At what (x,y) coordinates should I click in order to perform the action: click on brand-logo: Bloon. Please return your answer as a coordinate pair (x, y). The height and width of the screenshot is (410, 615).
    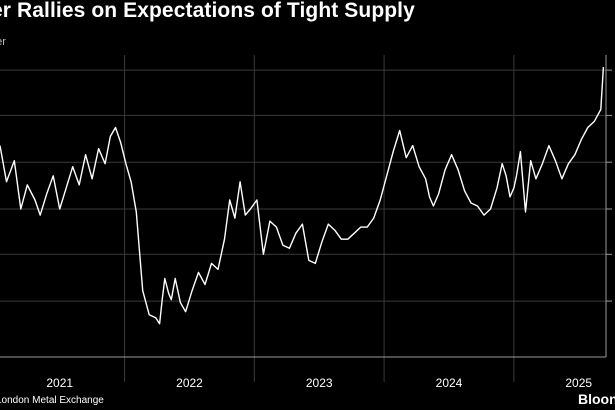
    Looking at the image, I should click on (596, 399).